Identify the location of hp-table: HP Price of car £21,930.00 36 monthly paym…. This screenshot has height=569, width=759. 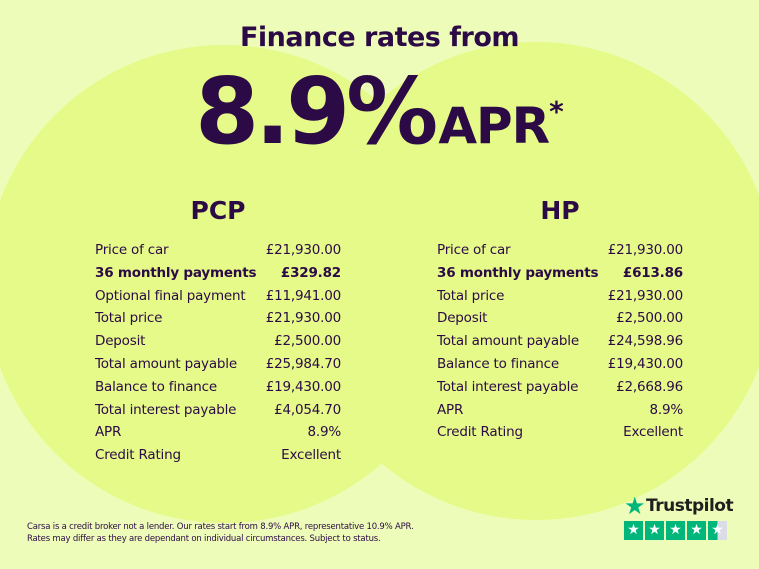
(560, 320).